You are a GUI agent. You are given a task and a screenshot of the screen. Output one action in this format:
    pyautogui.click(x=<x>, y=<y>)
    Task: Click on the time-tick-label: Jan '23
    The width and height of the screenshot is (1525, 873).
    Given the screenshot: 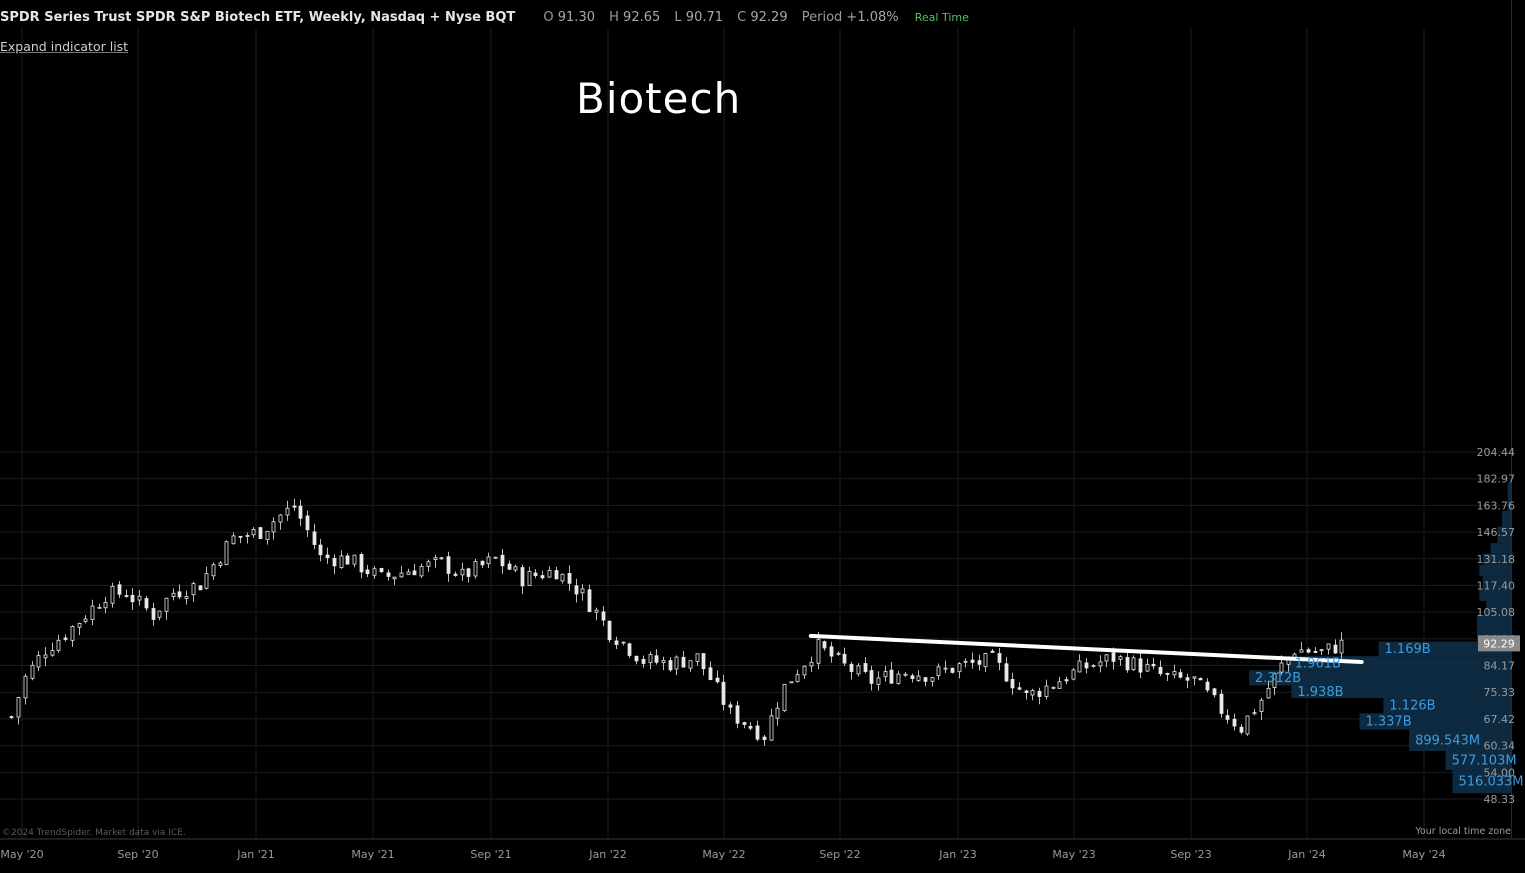 What is the action you would take?
    pyautogui.click(x=957, y=854)
    